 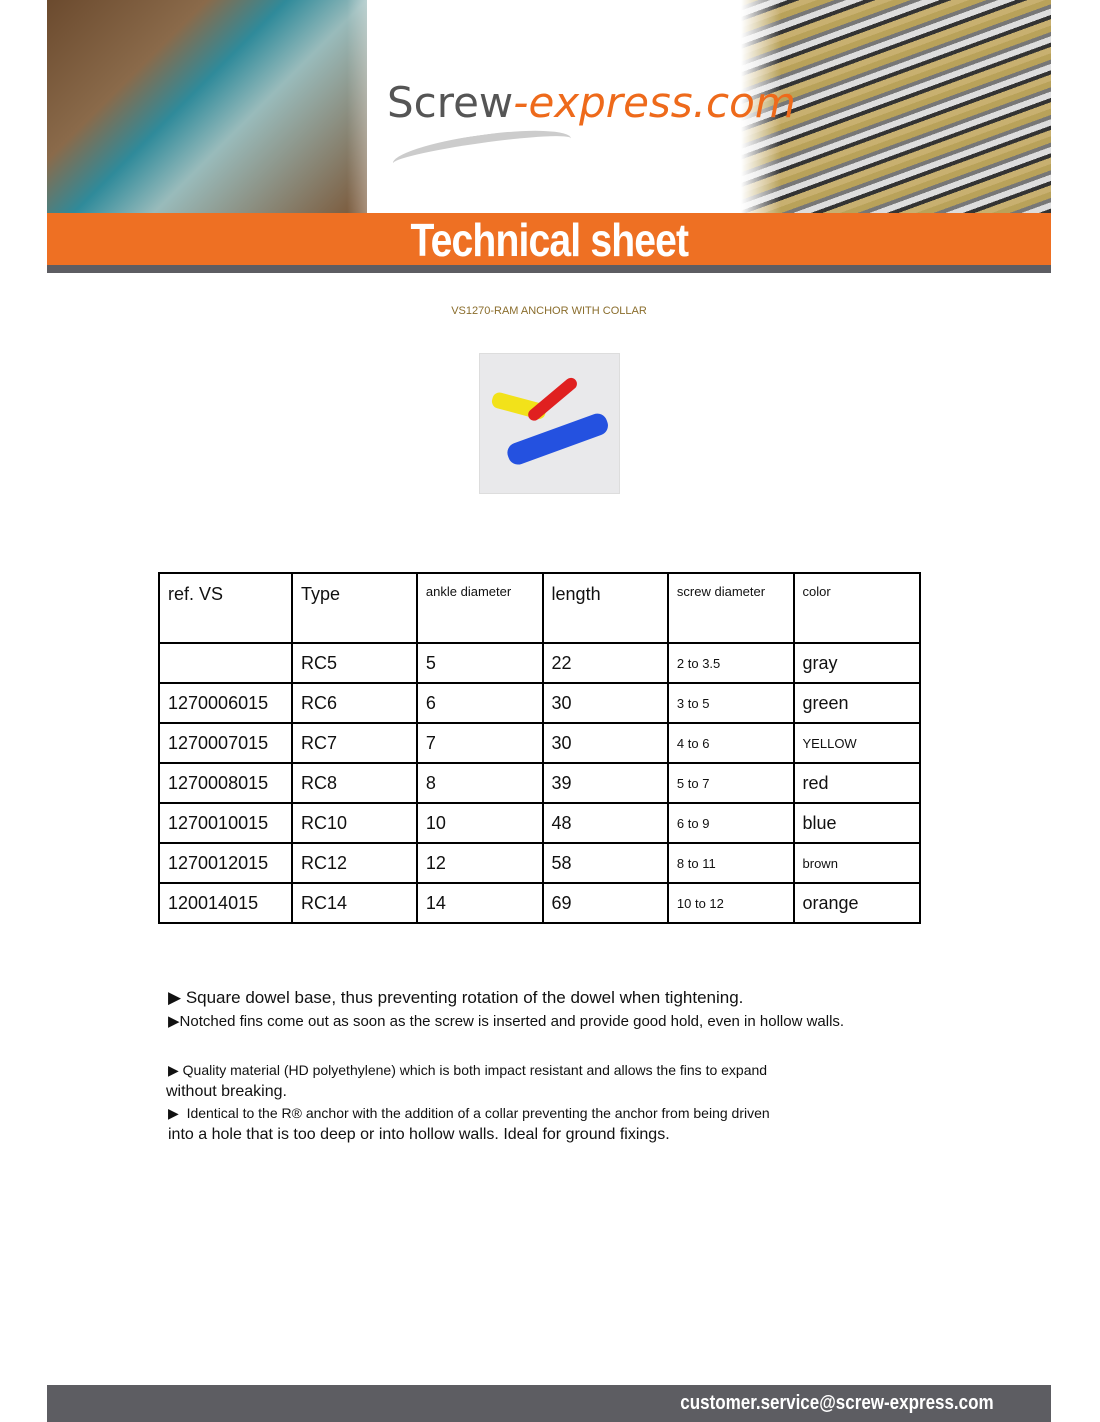 I want to click on header-banner: Screw-express.com, so click(x=549, y=106).